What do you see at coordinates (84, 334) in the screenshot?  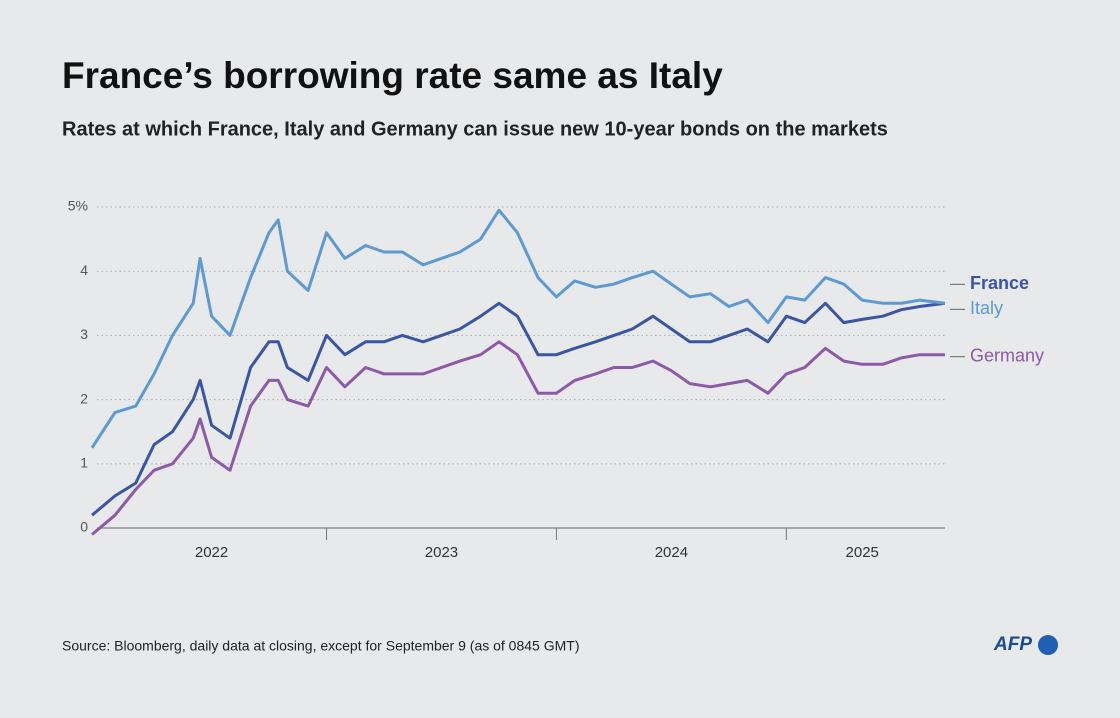 I see `y-tick-label: 3` at bounding box center [84, 334].